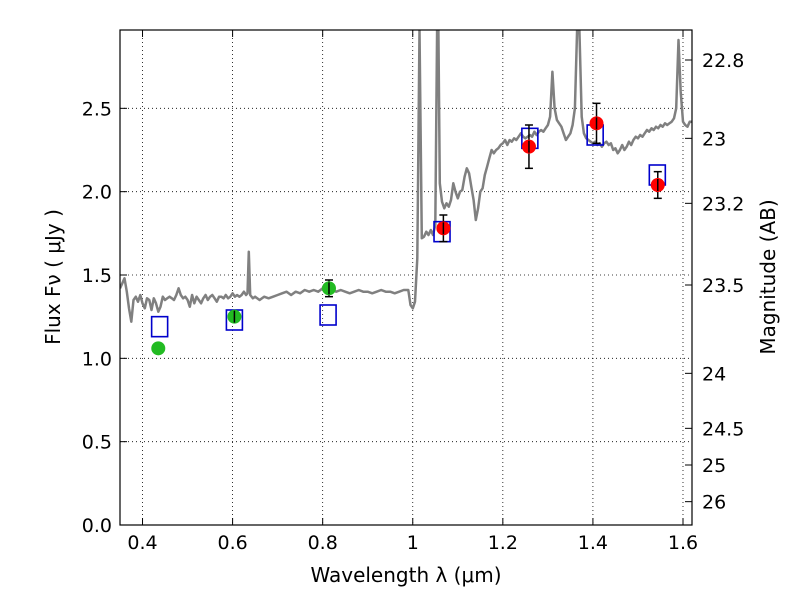 The width and height of the screenshot is (800, 600). What do you see at coordinates (413, 543) in the screenshot?
I see `x-tick-label: 1` at bounding box center [413, 543].